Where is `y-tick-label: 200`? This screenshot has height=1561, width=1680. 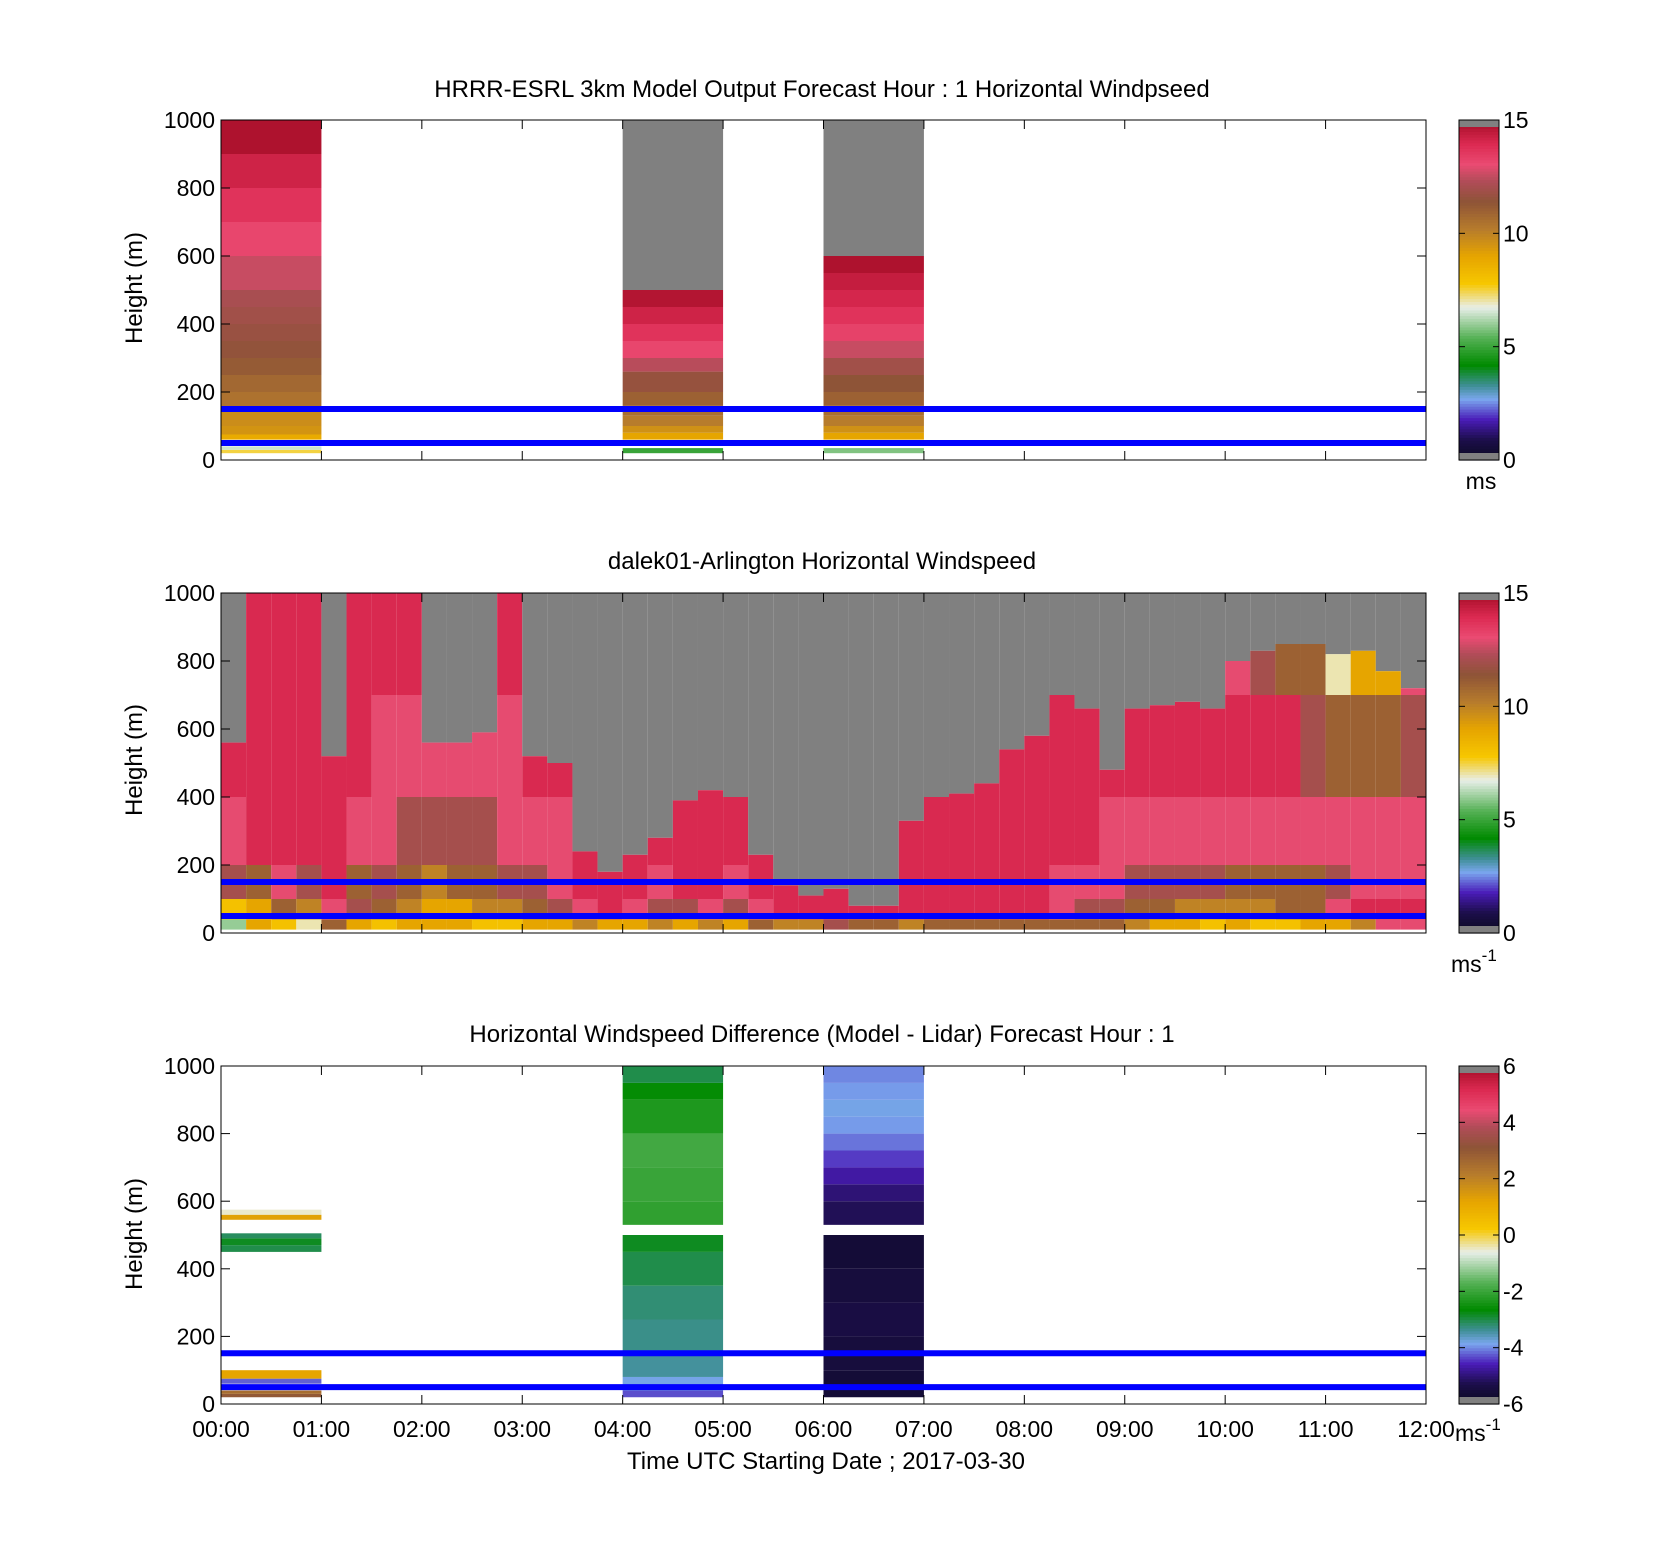 y-tick-label: 200 is located at coordinates (196, 865).